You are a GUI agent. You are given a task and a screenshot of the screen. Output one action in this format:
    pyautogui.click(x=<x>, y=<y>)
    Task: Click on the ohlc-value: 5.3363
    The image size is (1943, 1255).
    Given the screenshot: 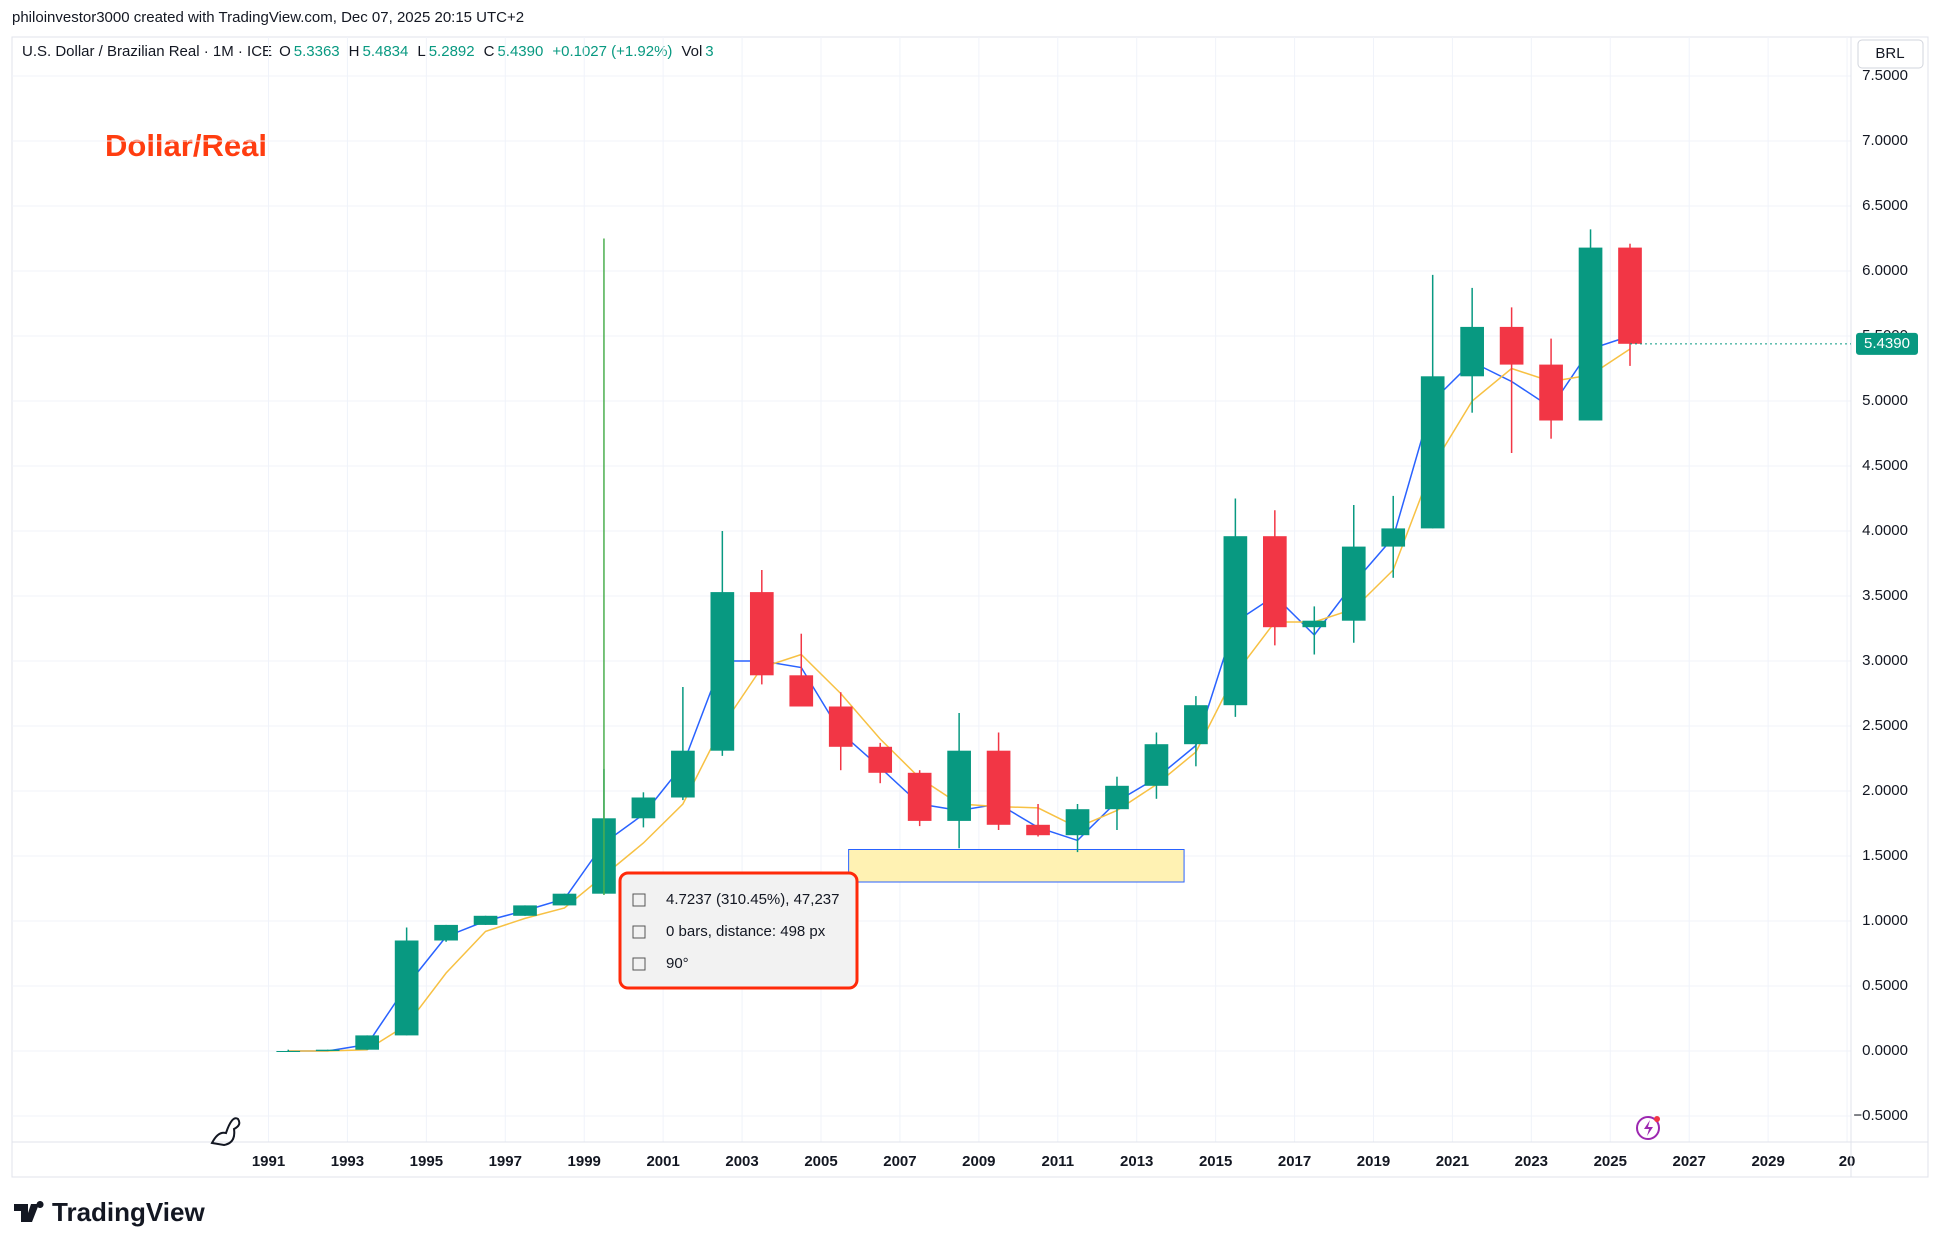 What is the action you would take?
    pyautogui.click(x=317, y=51)
    